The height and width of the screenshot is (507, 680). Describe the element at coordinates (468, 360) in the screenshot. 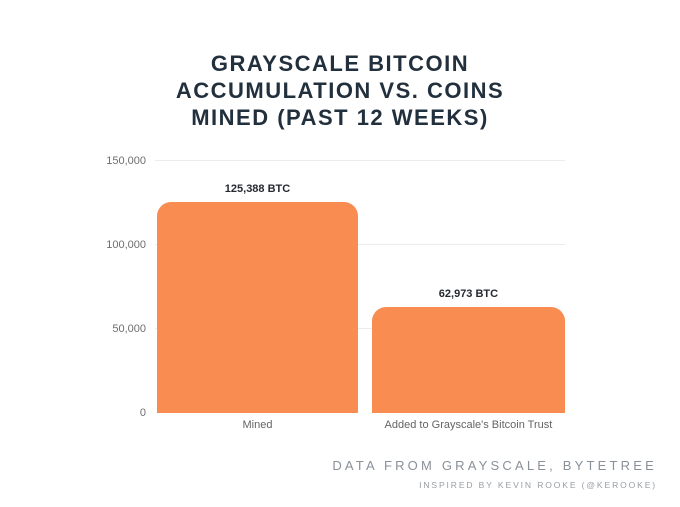

I see `bar-grayscale-trust` at that location.